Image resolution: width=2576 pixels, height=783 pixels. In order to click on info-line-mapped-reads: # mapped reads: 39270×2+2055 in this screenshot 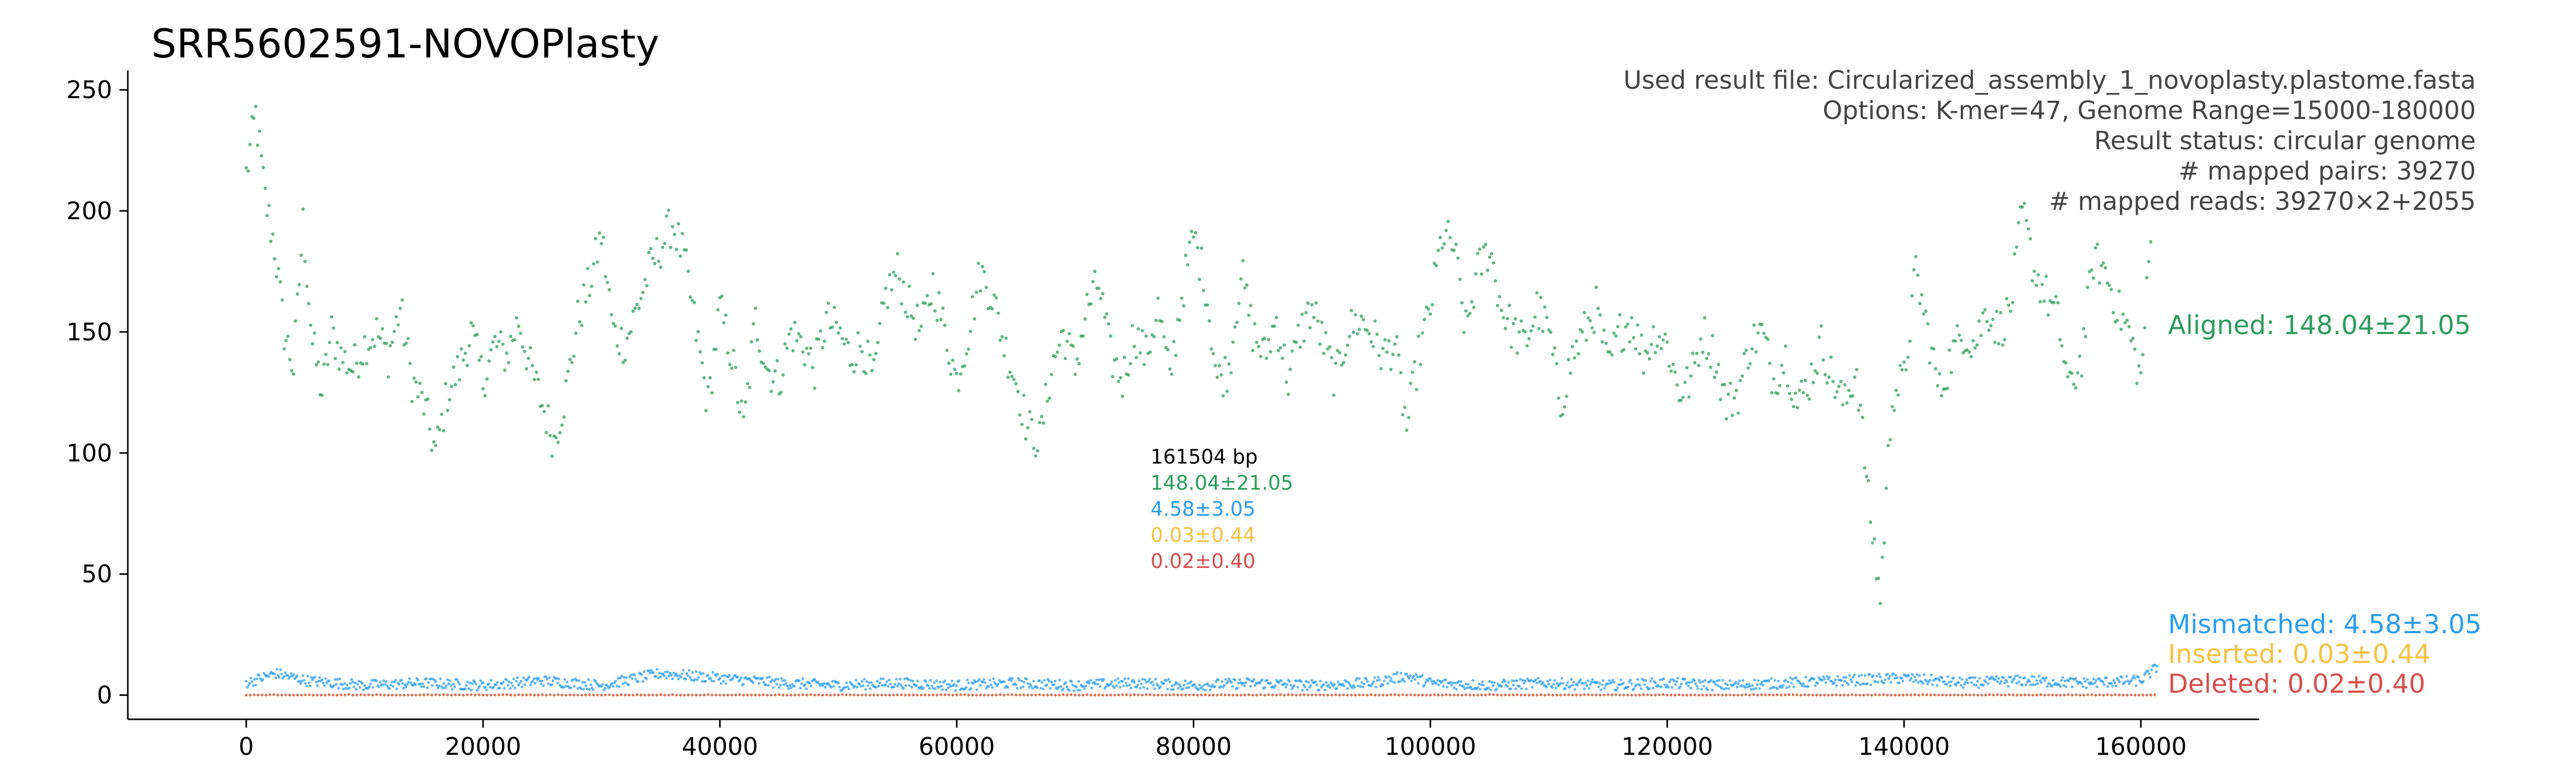, I will do `click(2262, 202)`.